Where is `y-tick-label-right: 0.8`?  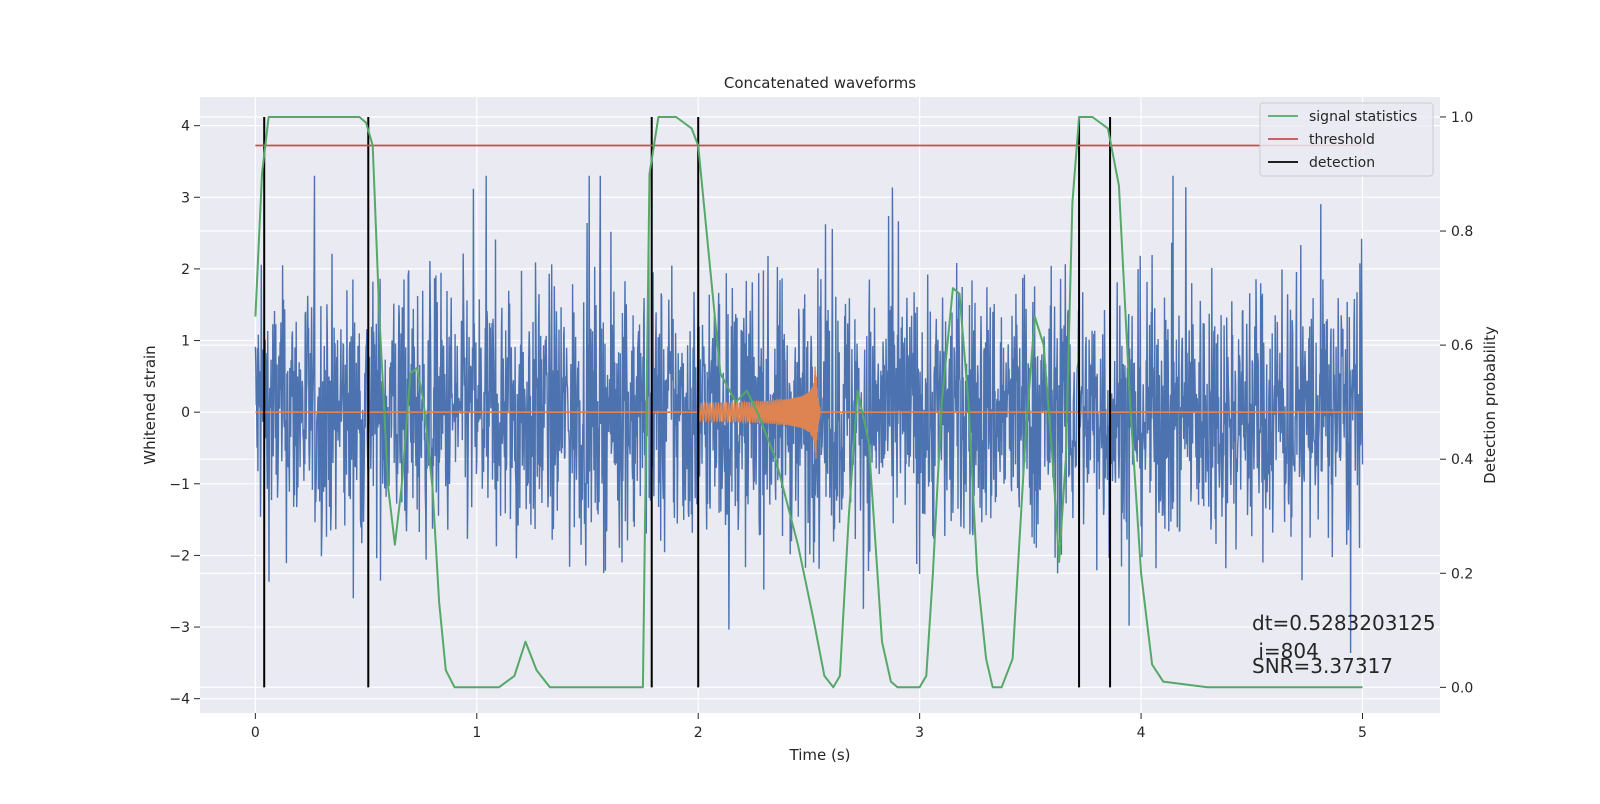 y-tick-label-right: 0.8 is located at coordinates (1462, 232).